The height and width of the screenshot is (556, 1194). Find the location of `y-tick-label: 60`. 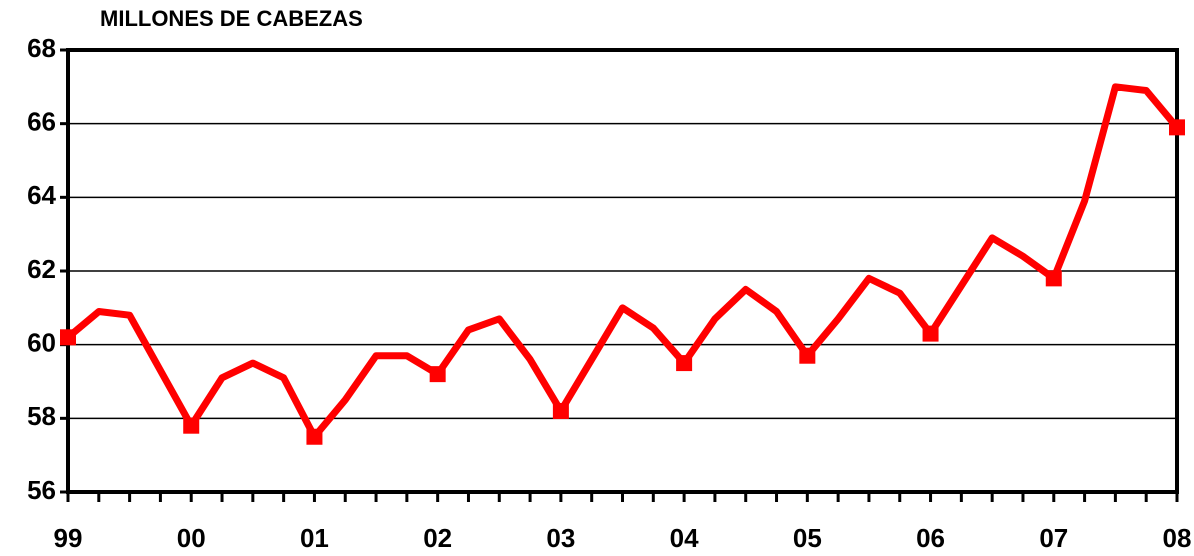

y-tick-label: 60 is located at coordinates (41, 343).